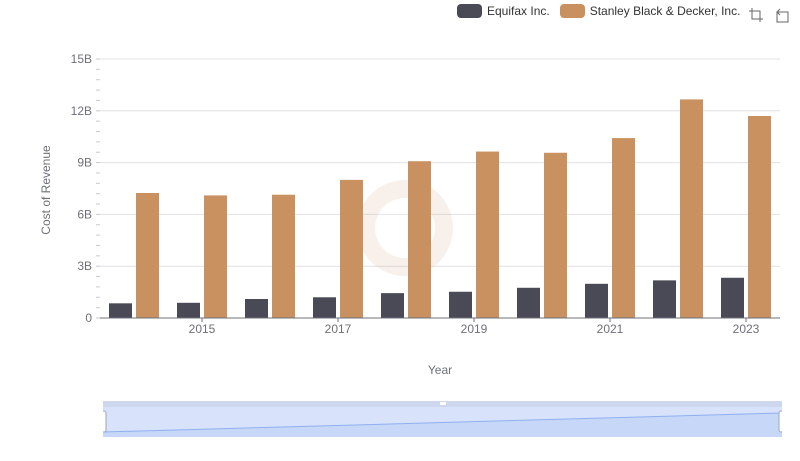 The height and width of the screenshot is (461, 800). I want to click on bar-equifax-2014, so click(120, 310).